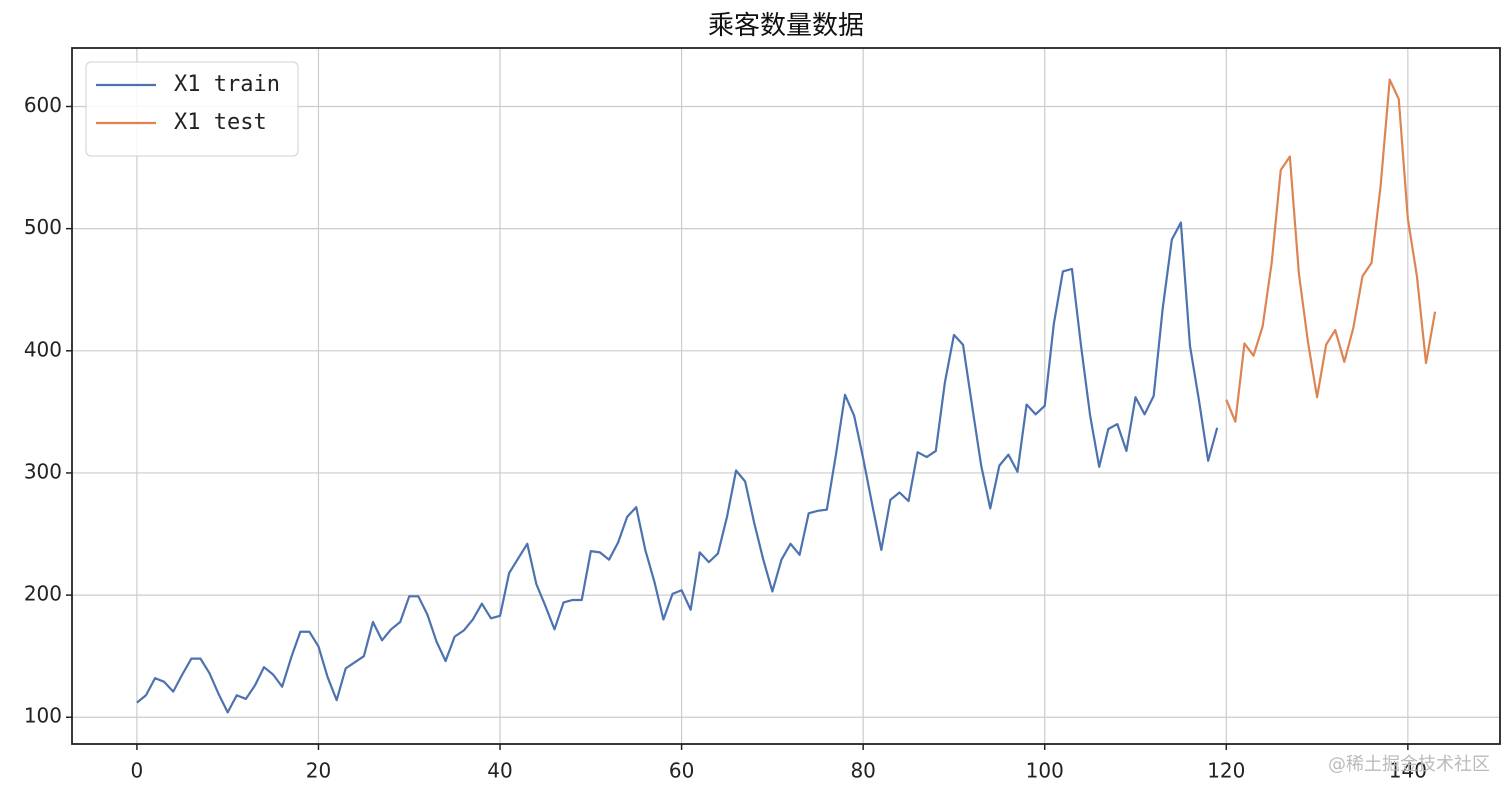 This screenshot has width=1512, height=797. I want to click on x-tick-label: 20, so click(318, 771).